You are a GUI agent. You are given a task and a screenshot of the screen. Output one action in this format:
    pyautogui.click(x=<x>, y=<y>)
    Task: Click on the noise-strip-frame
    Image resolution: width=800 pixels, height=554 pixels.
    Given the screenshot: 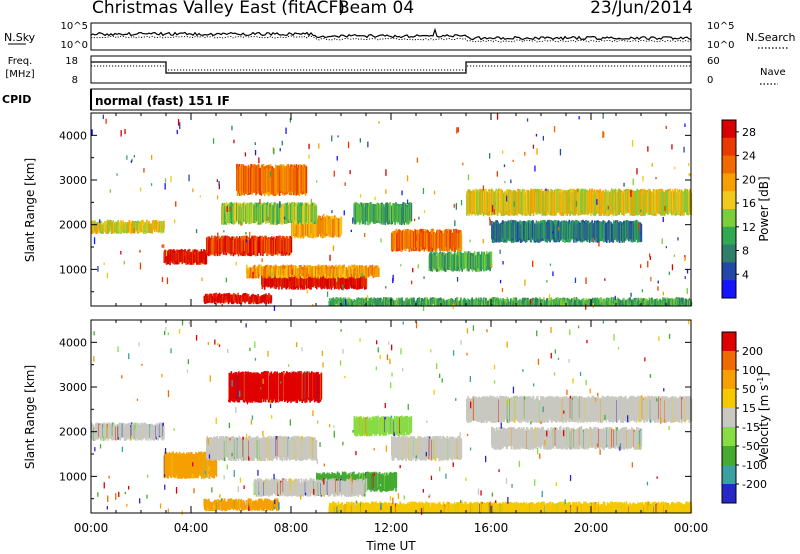 What is the action you would take?
    pyautogui.click(x=391, y=36)
    